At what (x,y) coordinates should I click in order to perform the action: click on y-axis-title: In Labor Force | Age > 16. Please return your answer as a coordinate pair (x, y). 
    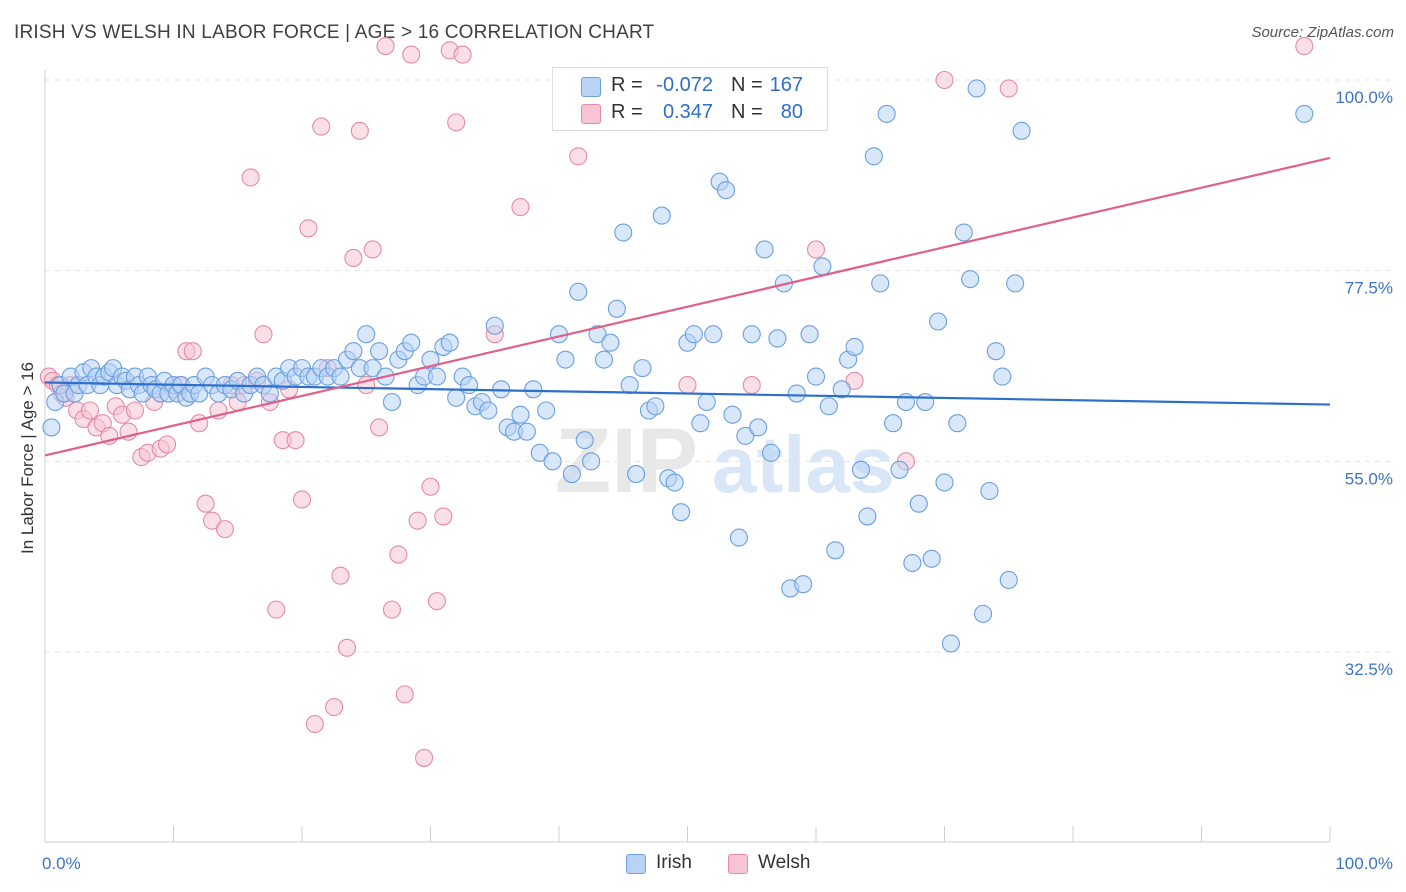
    Looking at the image, I should click on (27, 458).